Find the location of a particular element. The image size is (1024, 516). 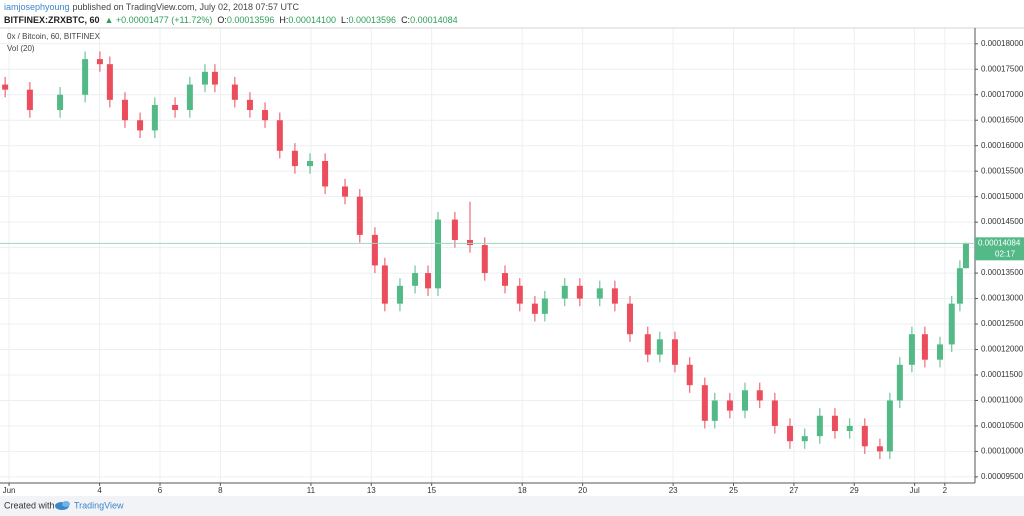

author: iamjosephyoung is located at coordinates (37, 7).